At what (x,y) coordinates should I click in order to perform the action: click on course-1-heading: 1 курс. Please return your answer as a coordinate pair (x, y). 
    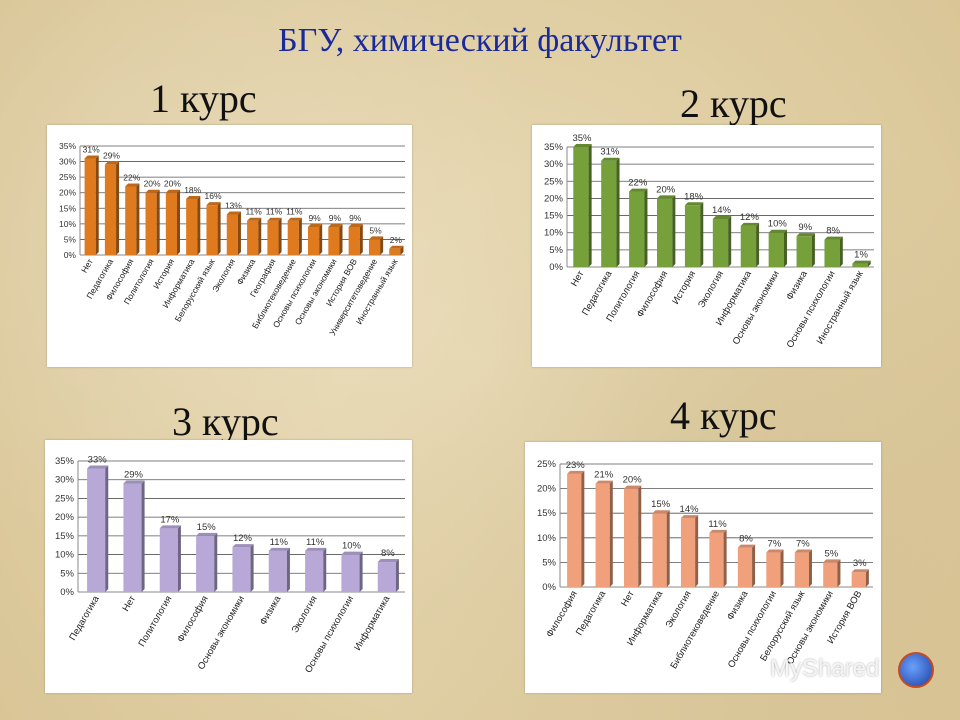
    Looking at the image, I should click on (203, 98).